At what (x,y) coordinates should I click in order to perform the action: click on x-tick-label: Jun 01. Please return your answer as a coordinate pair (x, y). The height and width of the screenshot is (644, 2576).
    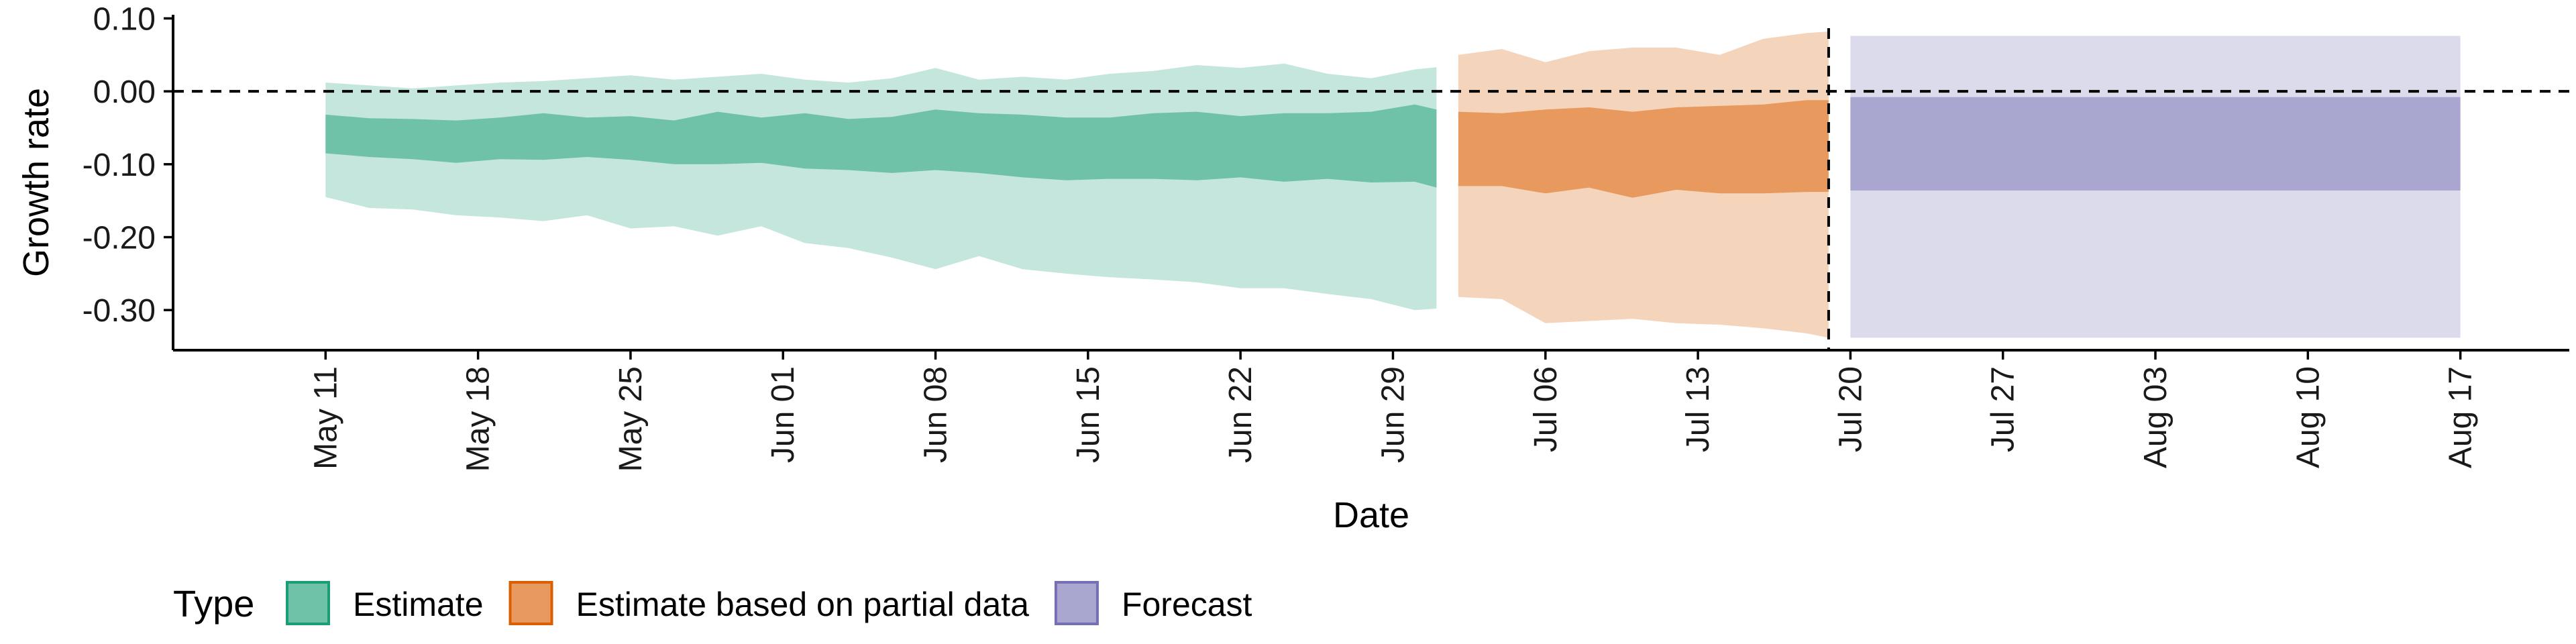
    Looking at the image, I should click on (783, 414).